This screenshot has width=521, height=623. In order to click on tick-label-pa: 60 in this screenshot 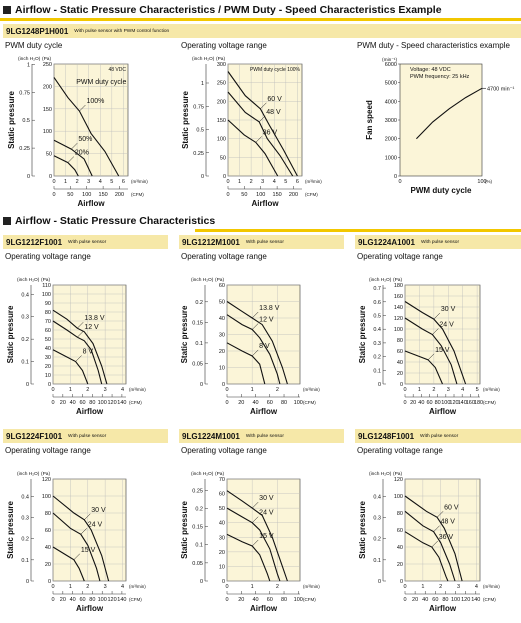, I will do `click(48, 331)`.